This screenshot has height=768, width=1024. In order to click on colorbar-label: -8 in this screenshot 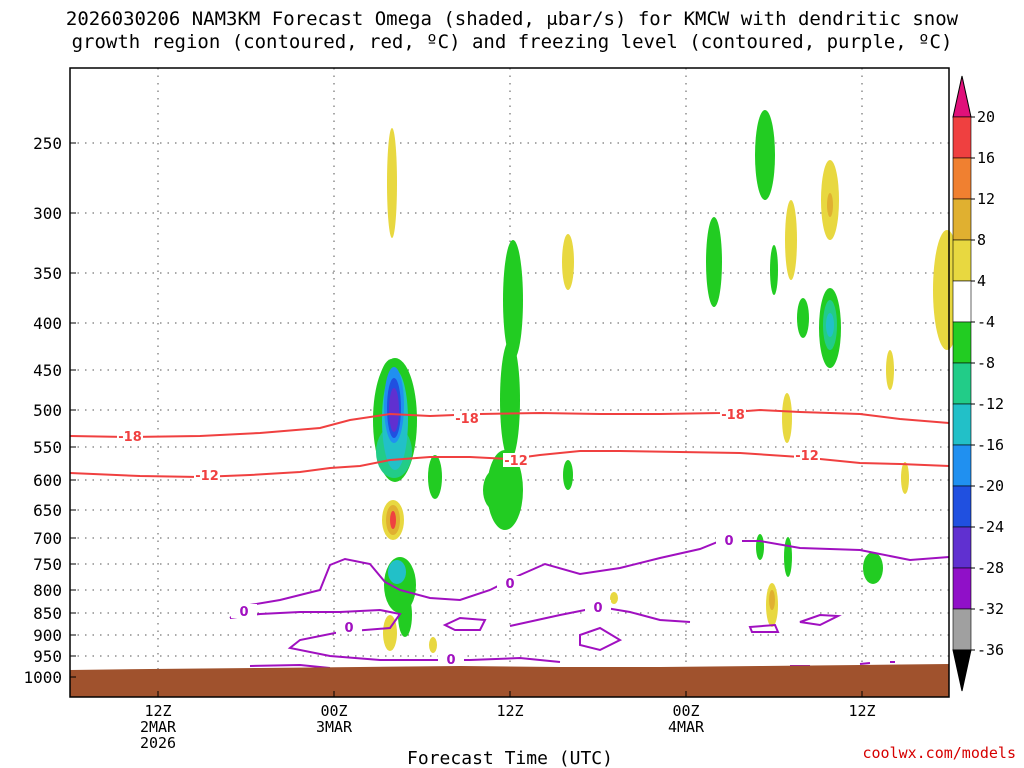, I will do `click(986, 363)`.